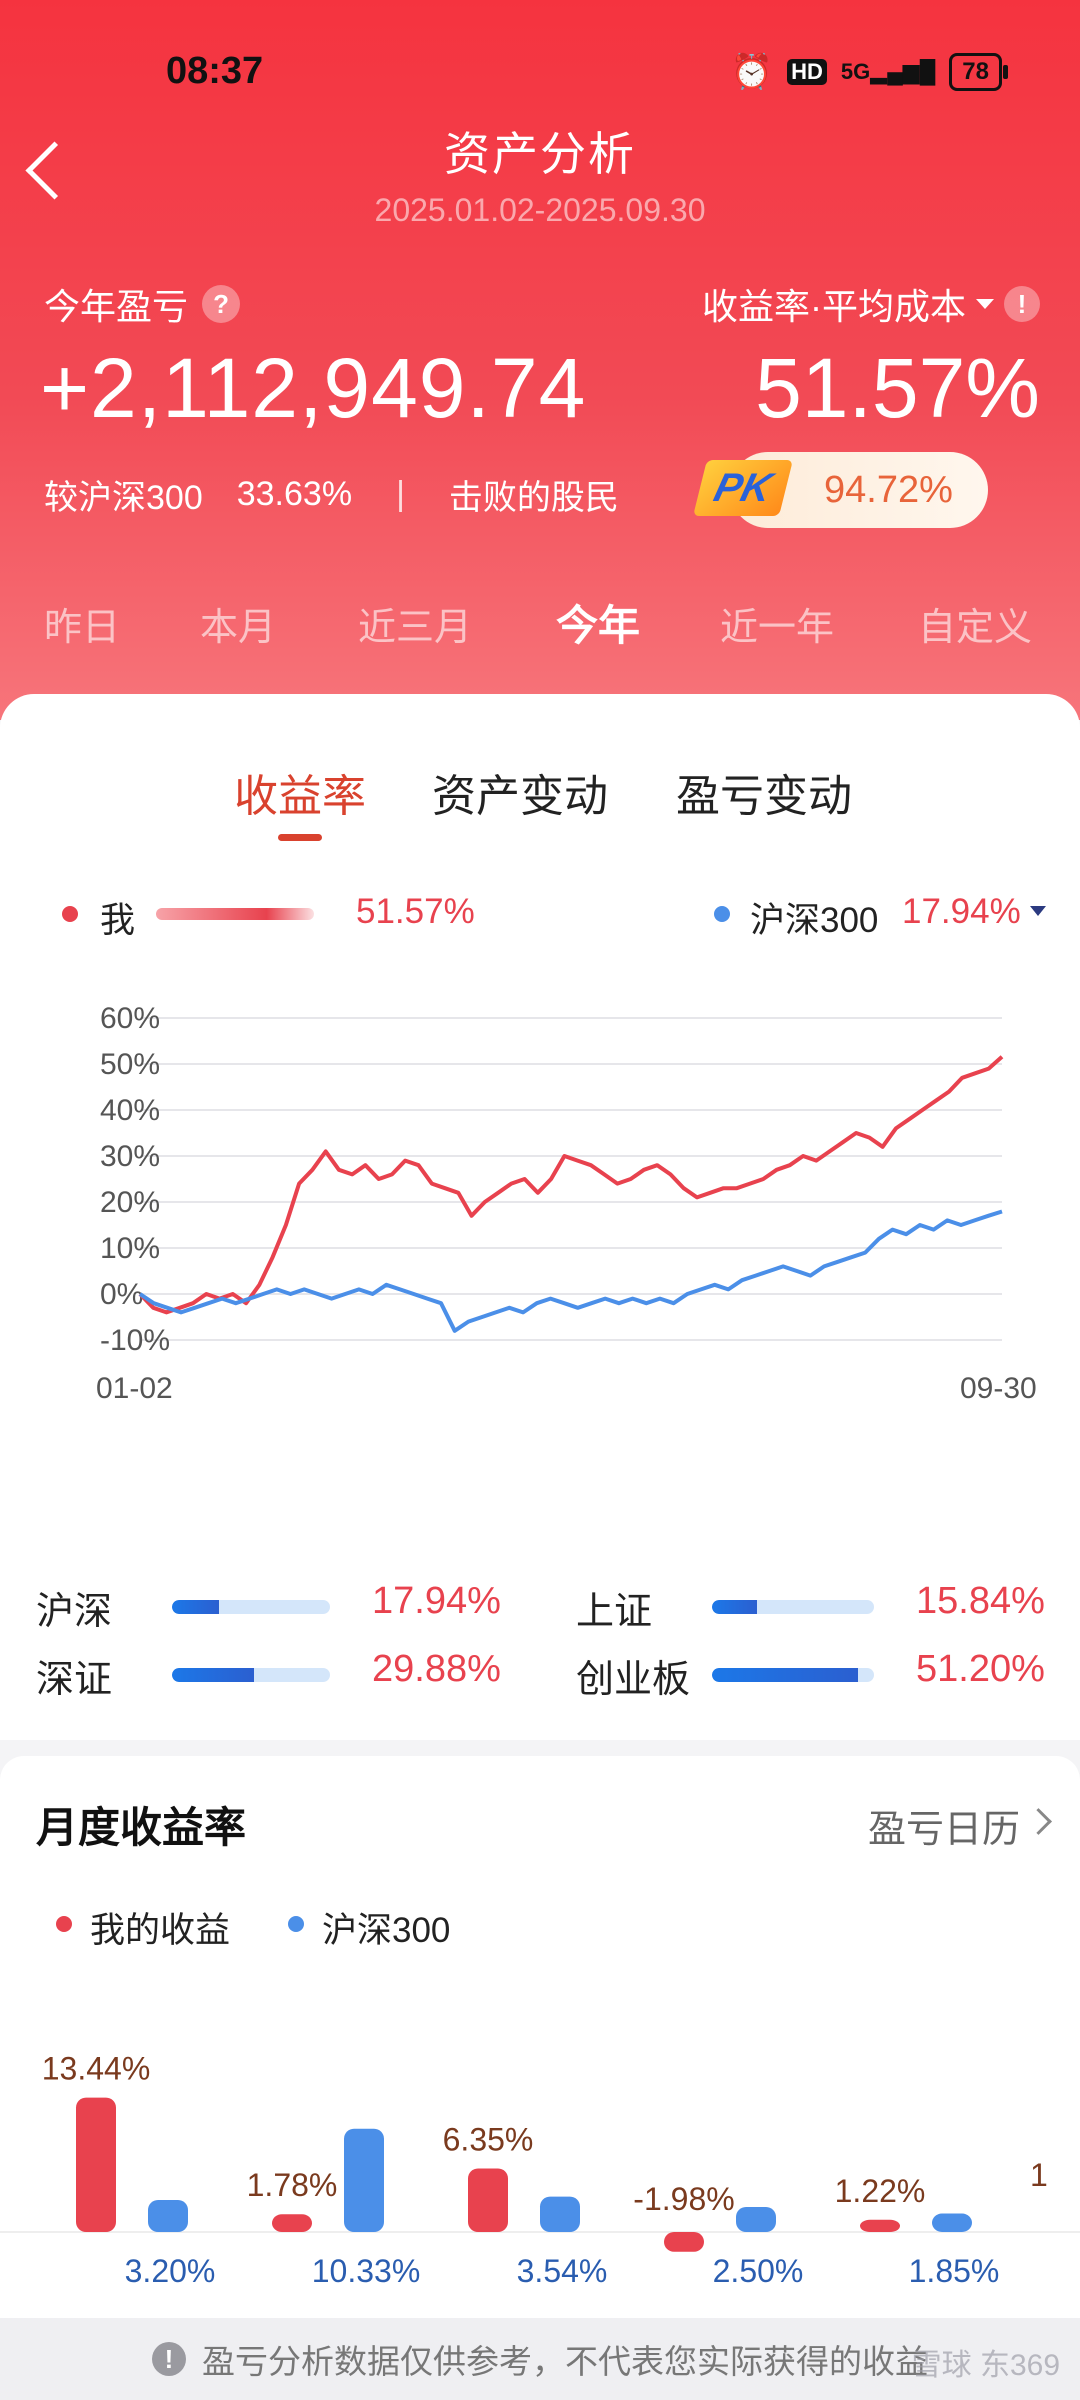  Describe the element at coordinates (985, 2365) in the screenshot. I see `watermark: 雪球 东369` at that location.